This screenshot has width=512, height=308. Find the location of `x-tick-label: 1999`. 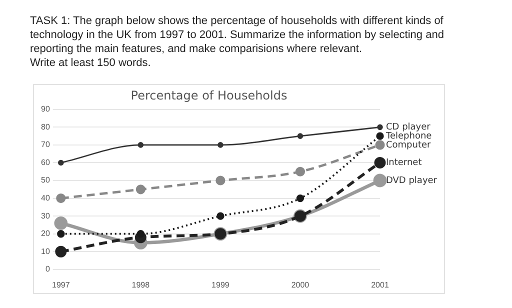

x-tick-label: 1999 is located at coordinates (221, 285).